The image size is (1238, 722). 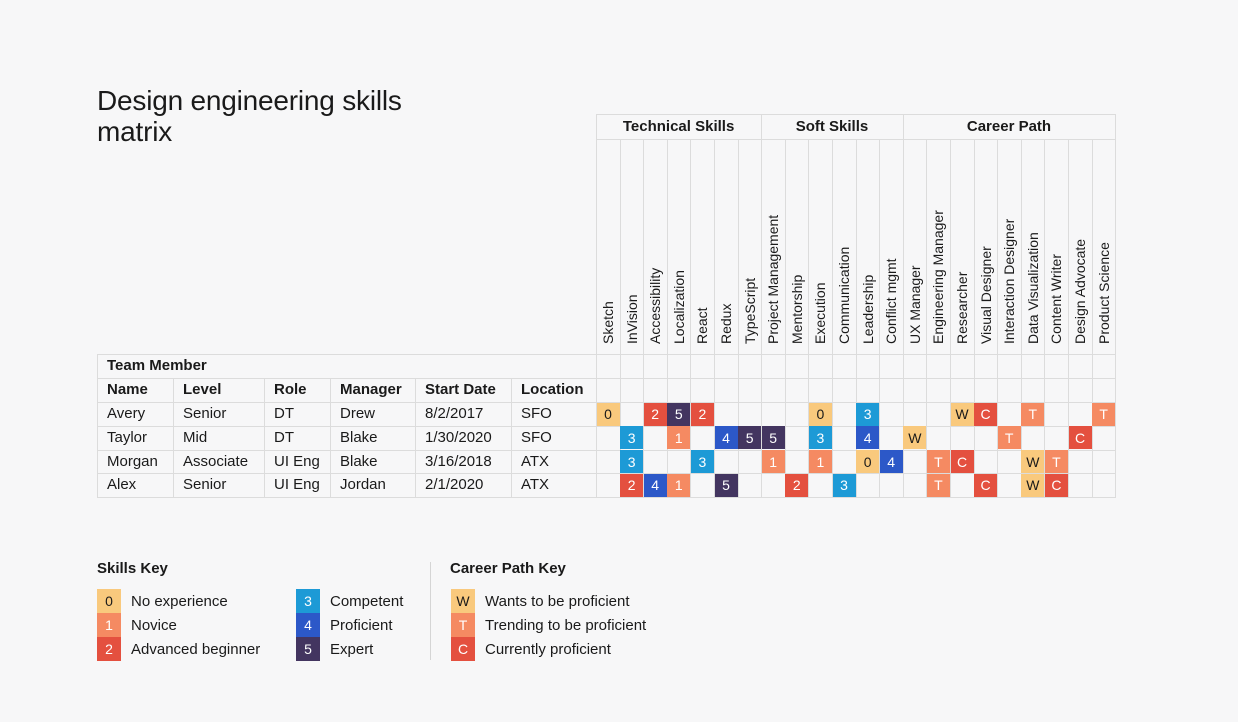 What do you see at coordinates (249, 116) in the screenshot?
I see `page-title: Design engineering skills matrix` at bounding box center [249, 116].